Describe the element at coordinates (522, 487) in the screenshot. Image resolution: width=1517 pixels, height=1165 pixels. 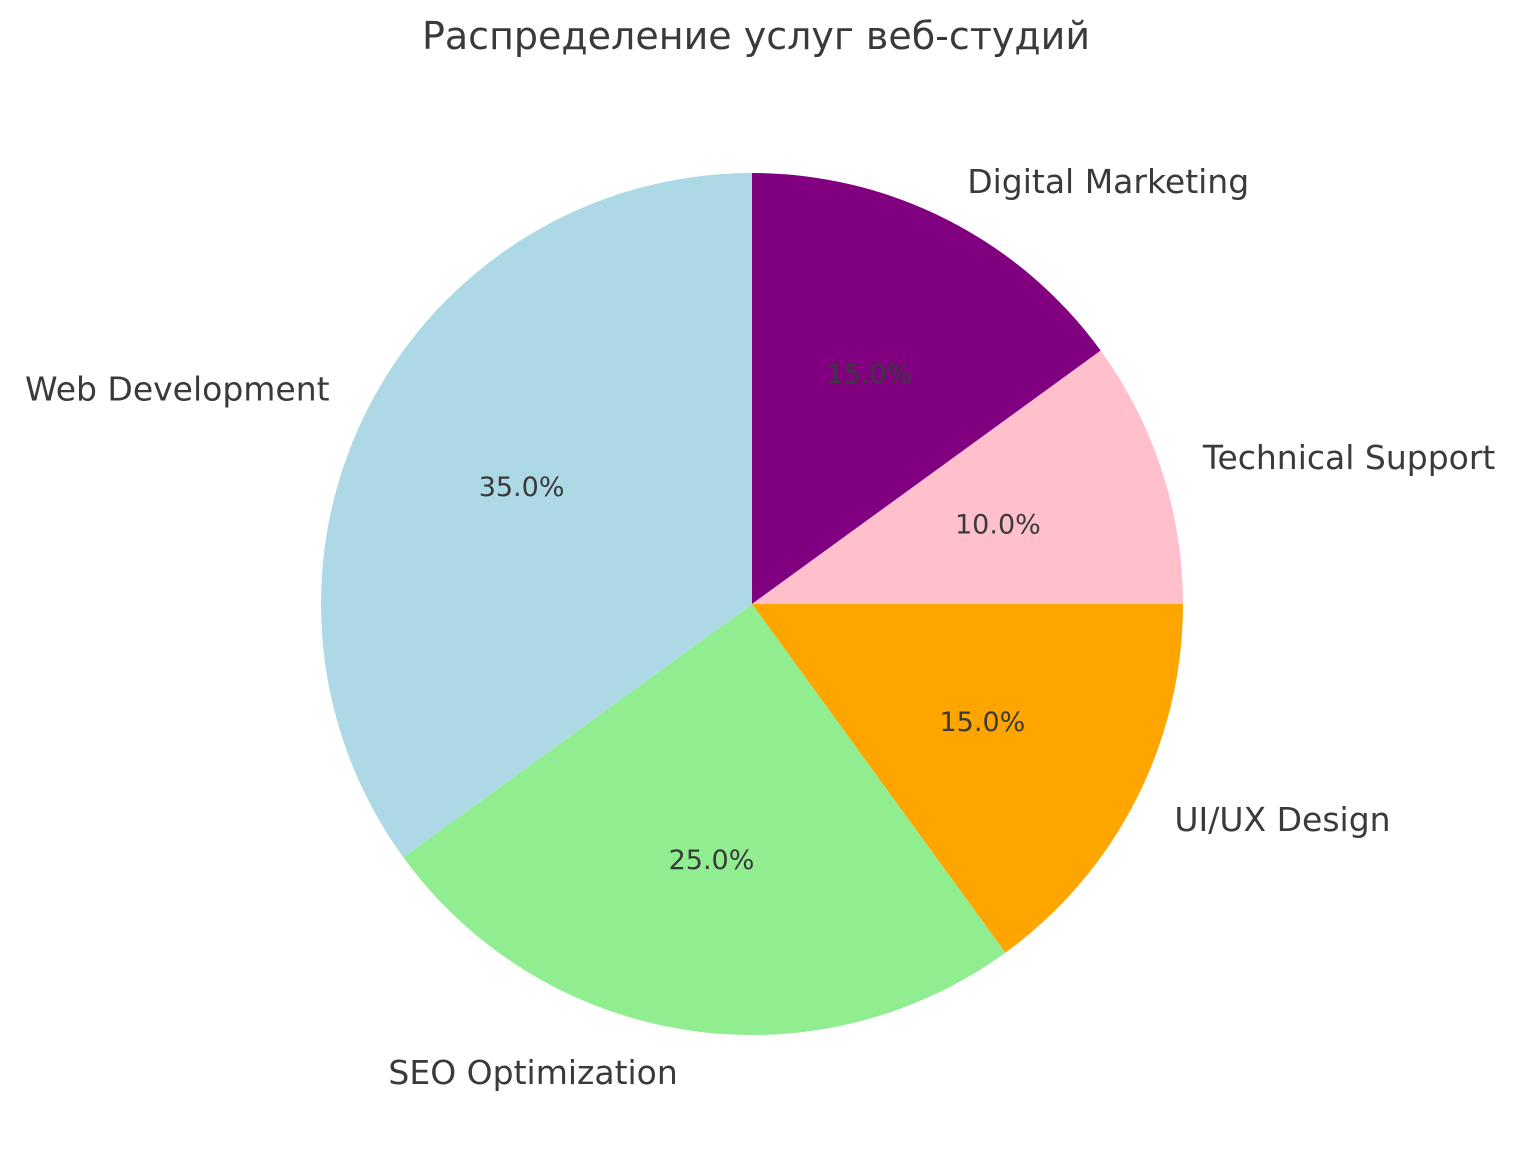
I see `pie-percent-web-development: 35.0%` at that location.